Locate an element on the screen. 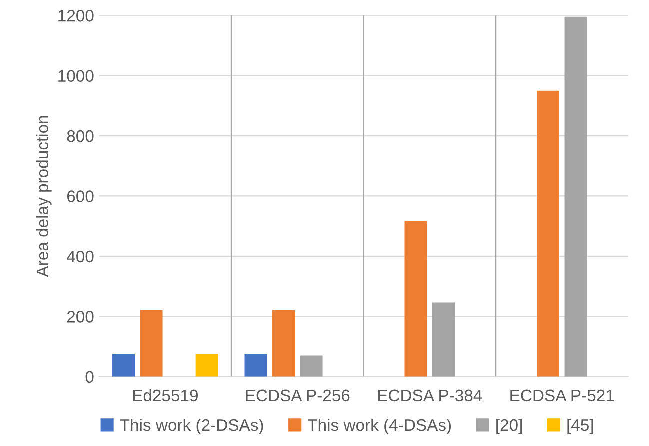 This screenshot has height=446, width=649. y-tick-label: 0 is located at coordinates (90, 377).